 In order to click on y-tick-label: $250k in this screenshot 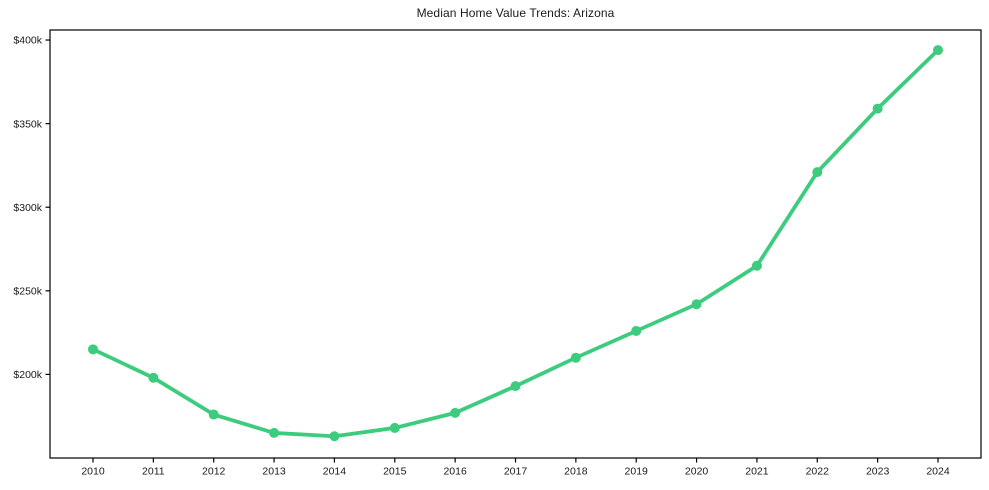, I will do `click(27, 292)`.